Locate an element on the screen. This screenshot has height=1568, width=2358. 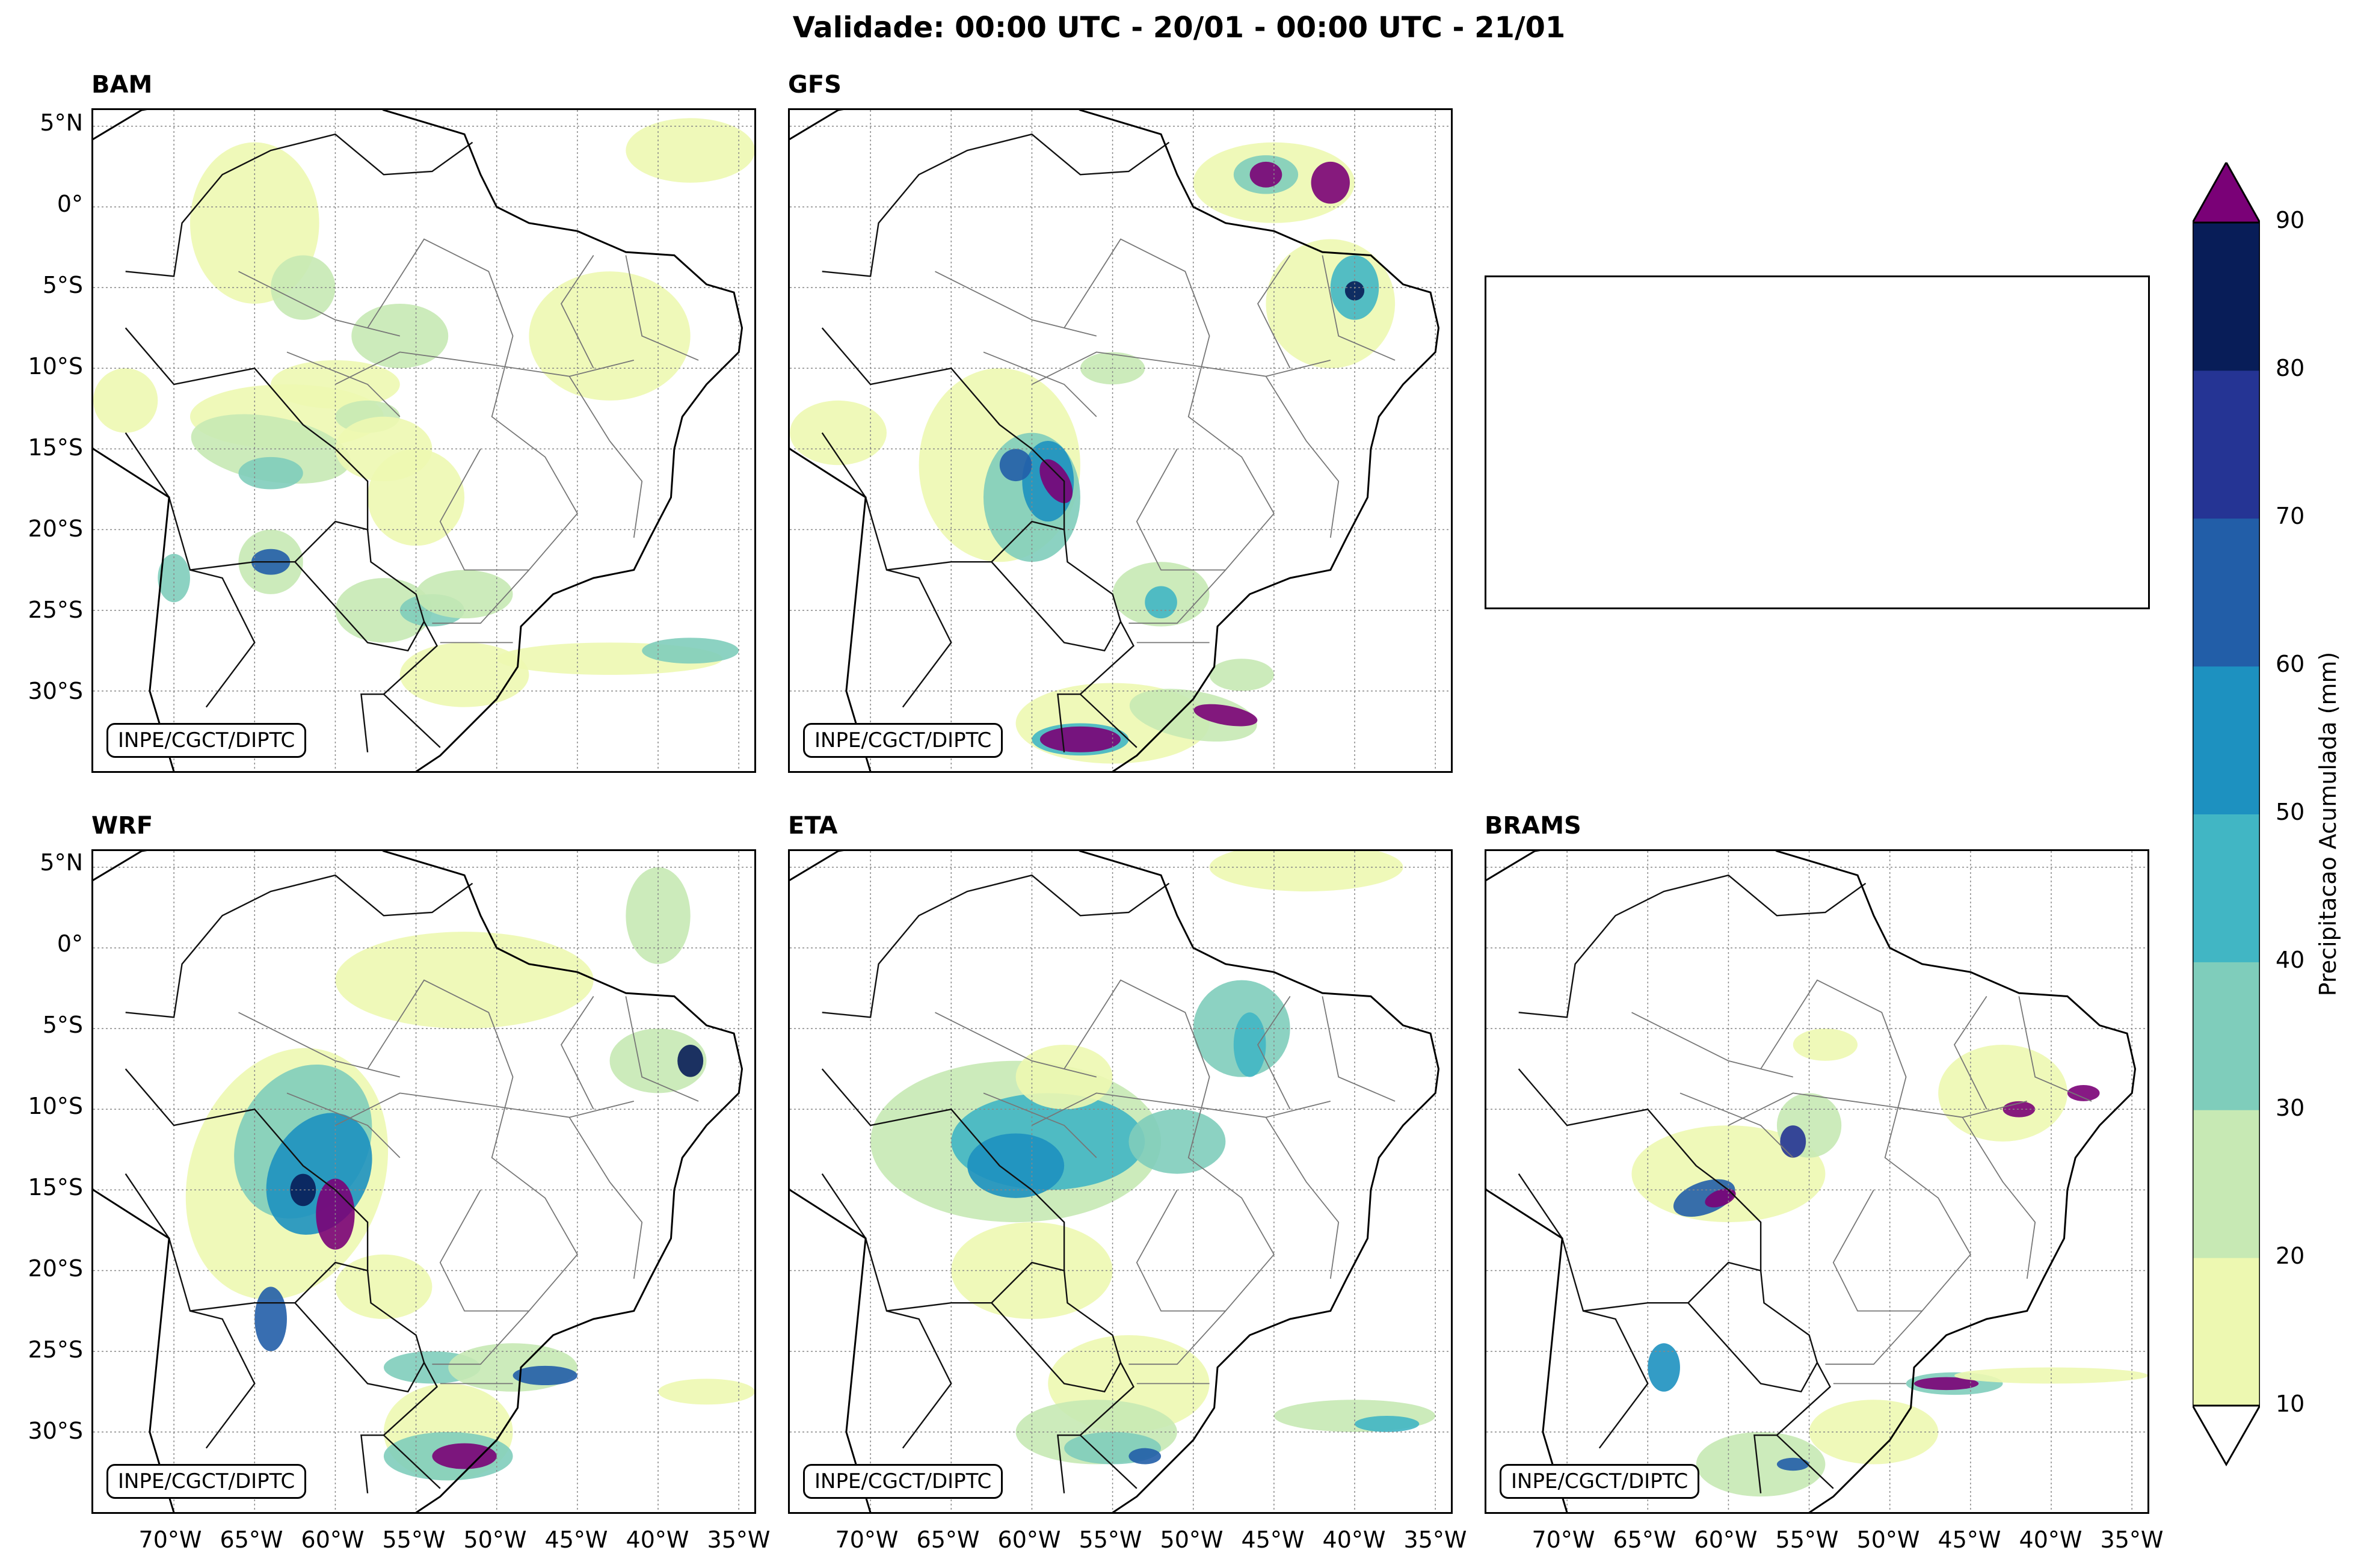
lon-label: 40°W is located at coordinates (2050, 1540).